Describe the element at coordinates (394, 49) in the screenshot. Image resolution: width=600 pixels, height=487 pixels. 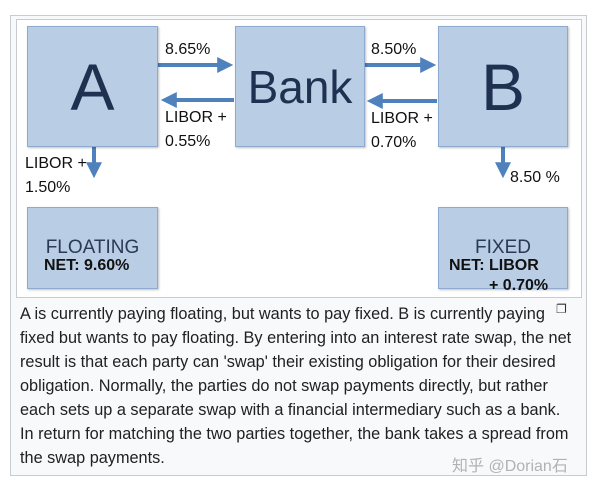
I see `label-bank-to-b: 8.50%` at that location.